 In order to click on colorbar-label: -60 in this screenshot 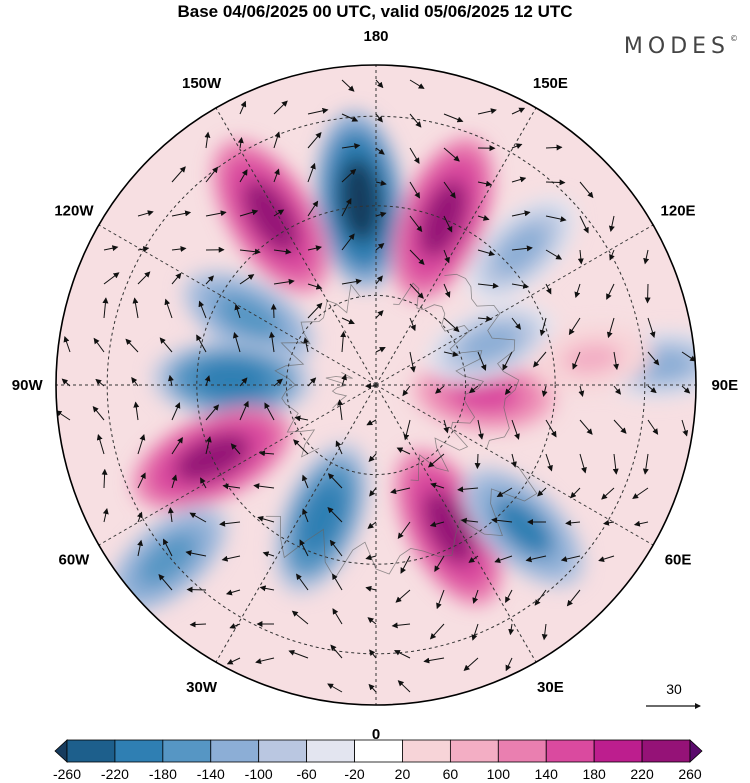, I will do `click(306, 774)`.